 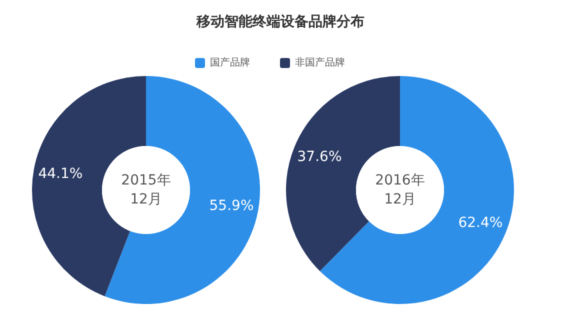 What do you see at coordinates (60, 174) in the screenshot?
I see `data-label: 44.1%` at bounding box center [60, 174].